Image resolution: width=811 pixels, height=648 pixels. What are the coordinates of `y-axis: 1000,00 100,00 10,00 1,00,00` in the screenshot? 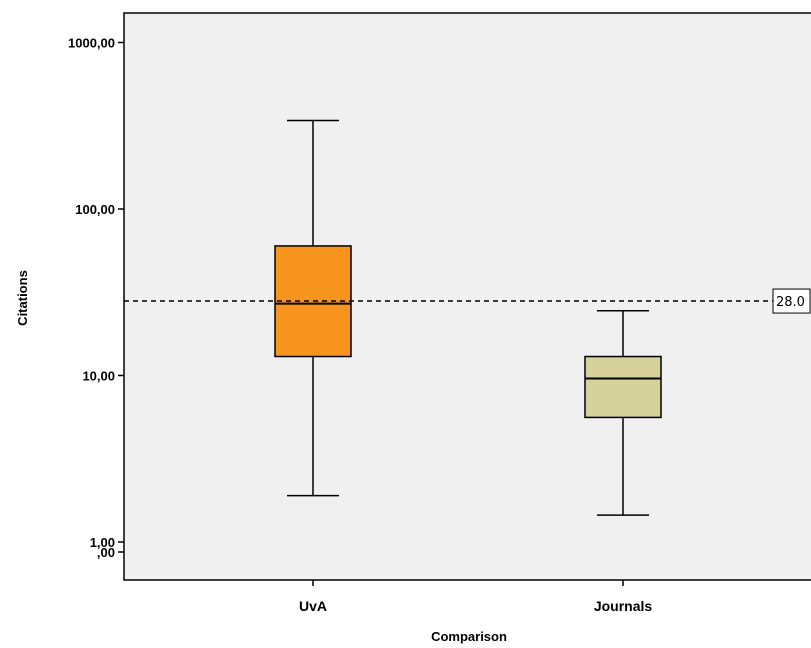 It's located at (96, 298).